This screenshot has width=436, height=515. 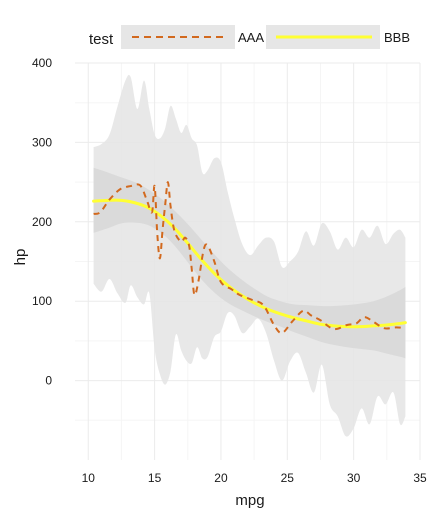 What do you see at coordinates (42, 63) in the screenshot?
I see `y-tick-label: 400` at bounding box center [42, 63].